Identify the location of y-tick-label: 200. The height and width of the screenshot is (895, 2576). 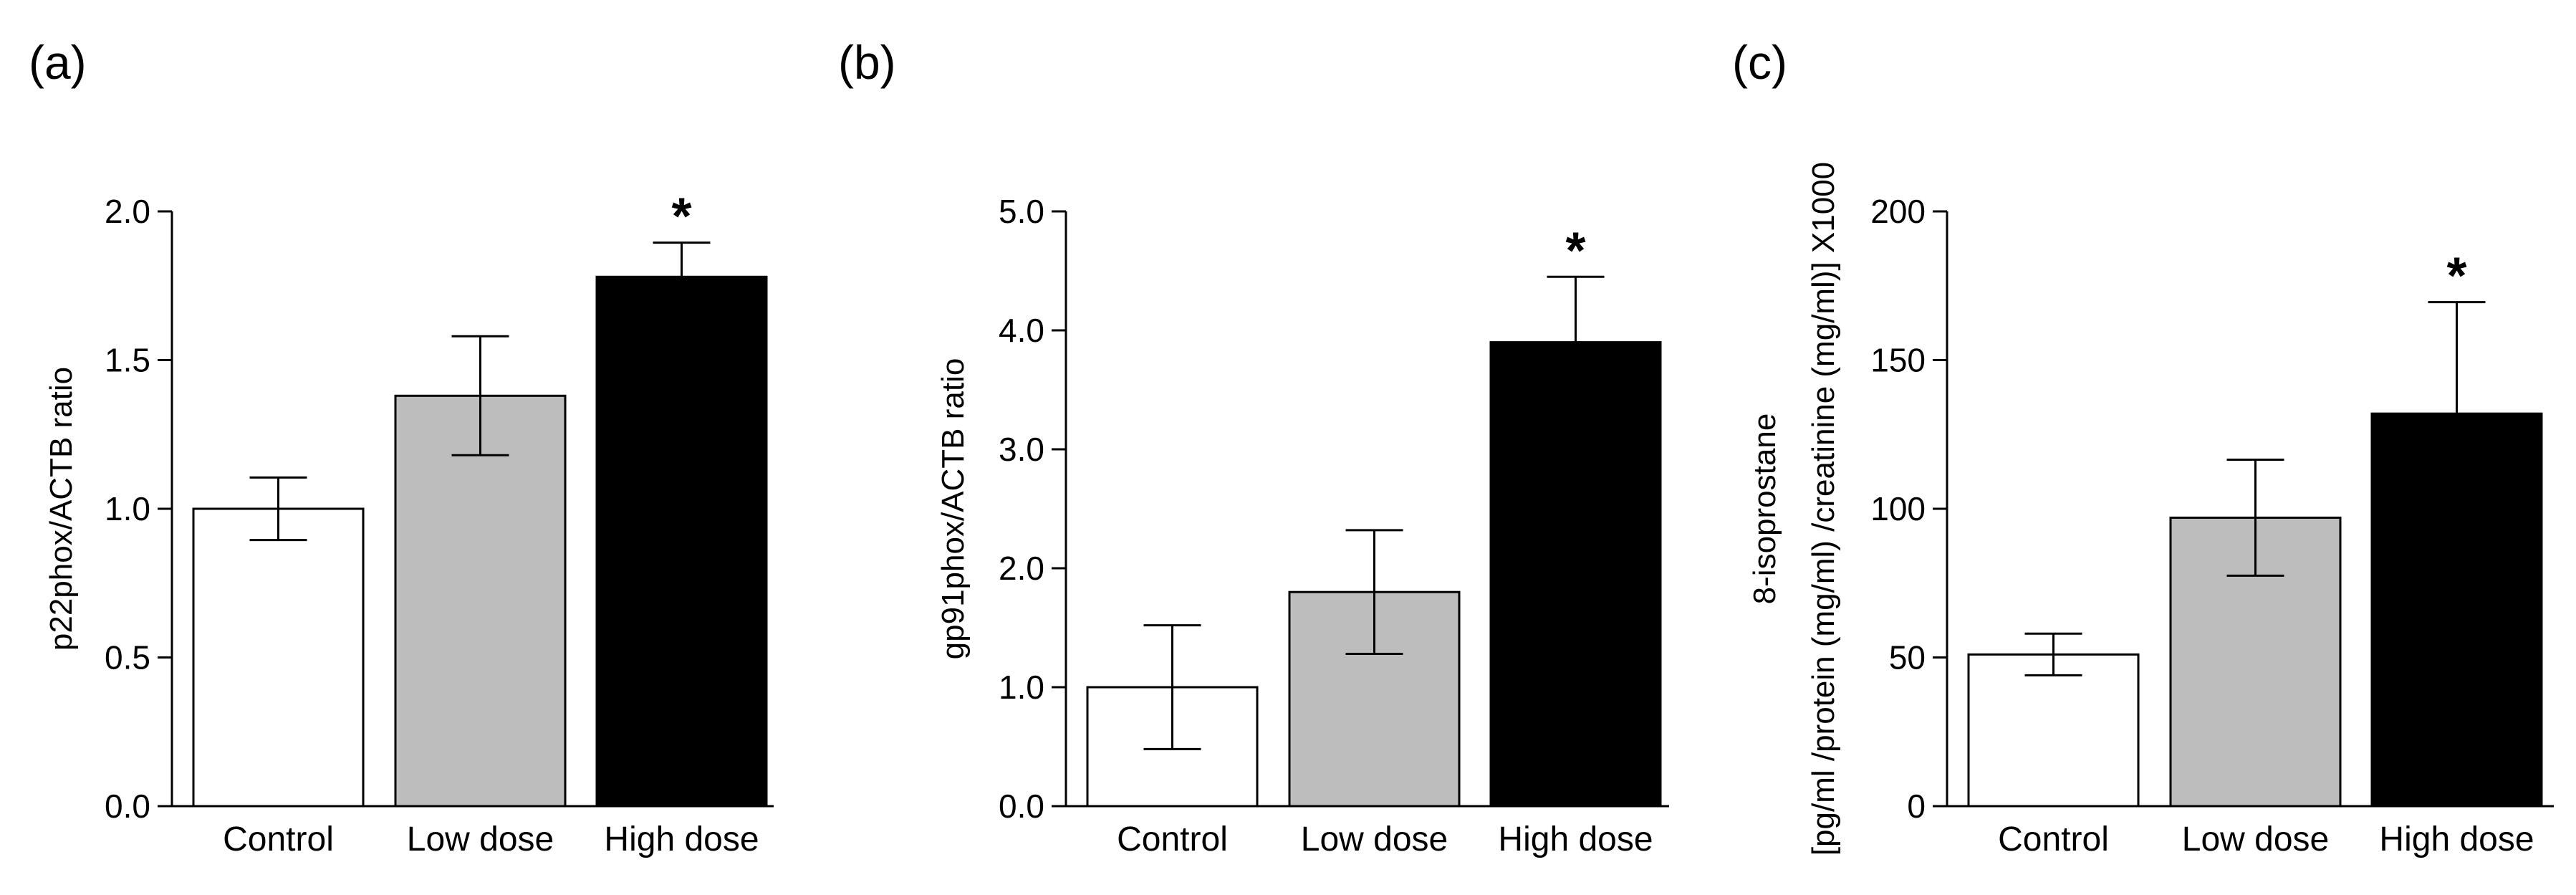
(1898, 211).